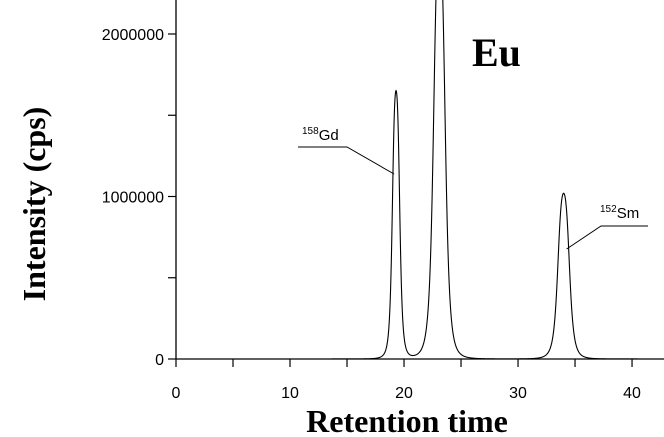 The image size is (664, 437). I want to click on x-axis-label: Retention time, so click(407, 420).